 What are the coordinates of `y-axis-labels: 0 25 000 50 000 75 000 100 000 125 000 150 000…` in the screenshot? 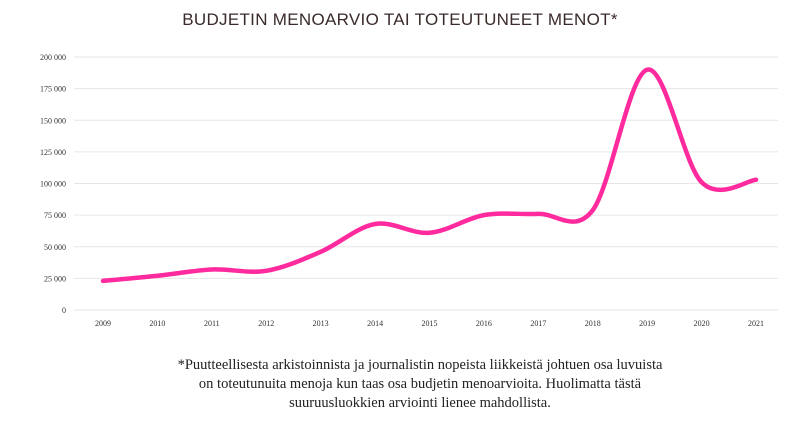 It's located at (53, 184).